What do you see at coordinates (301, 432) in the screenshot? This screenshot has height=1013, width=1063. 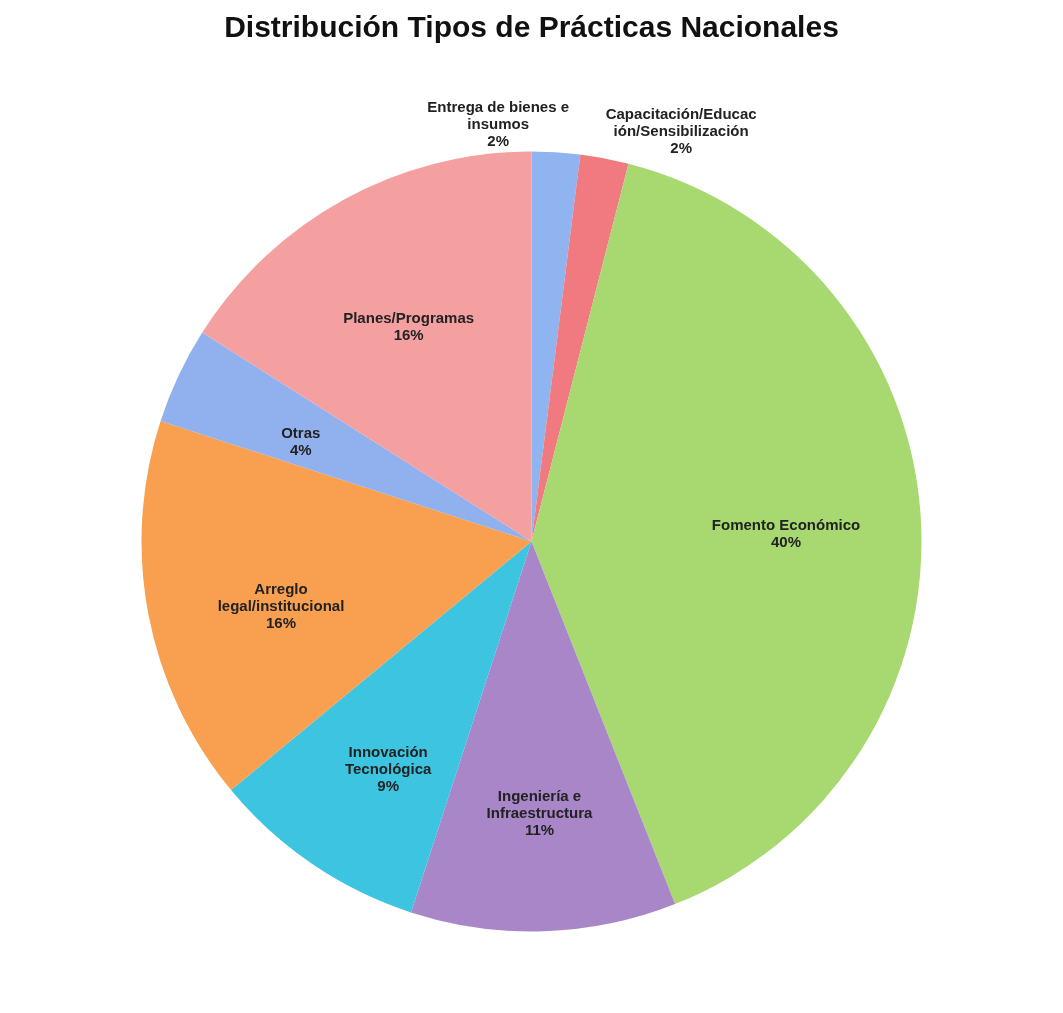 I see `slice-label: Otras` at bounding box center [301, 432].